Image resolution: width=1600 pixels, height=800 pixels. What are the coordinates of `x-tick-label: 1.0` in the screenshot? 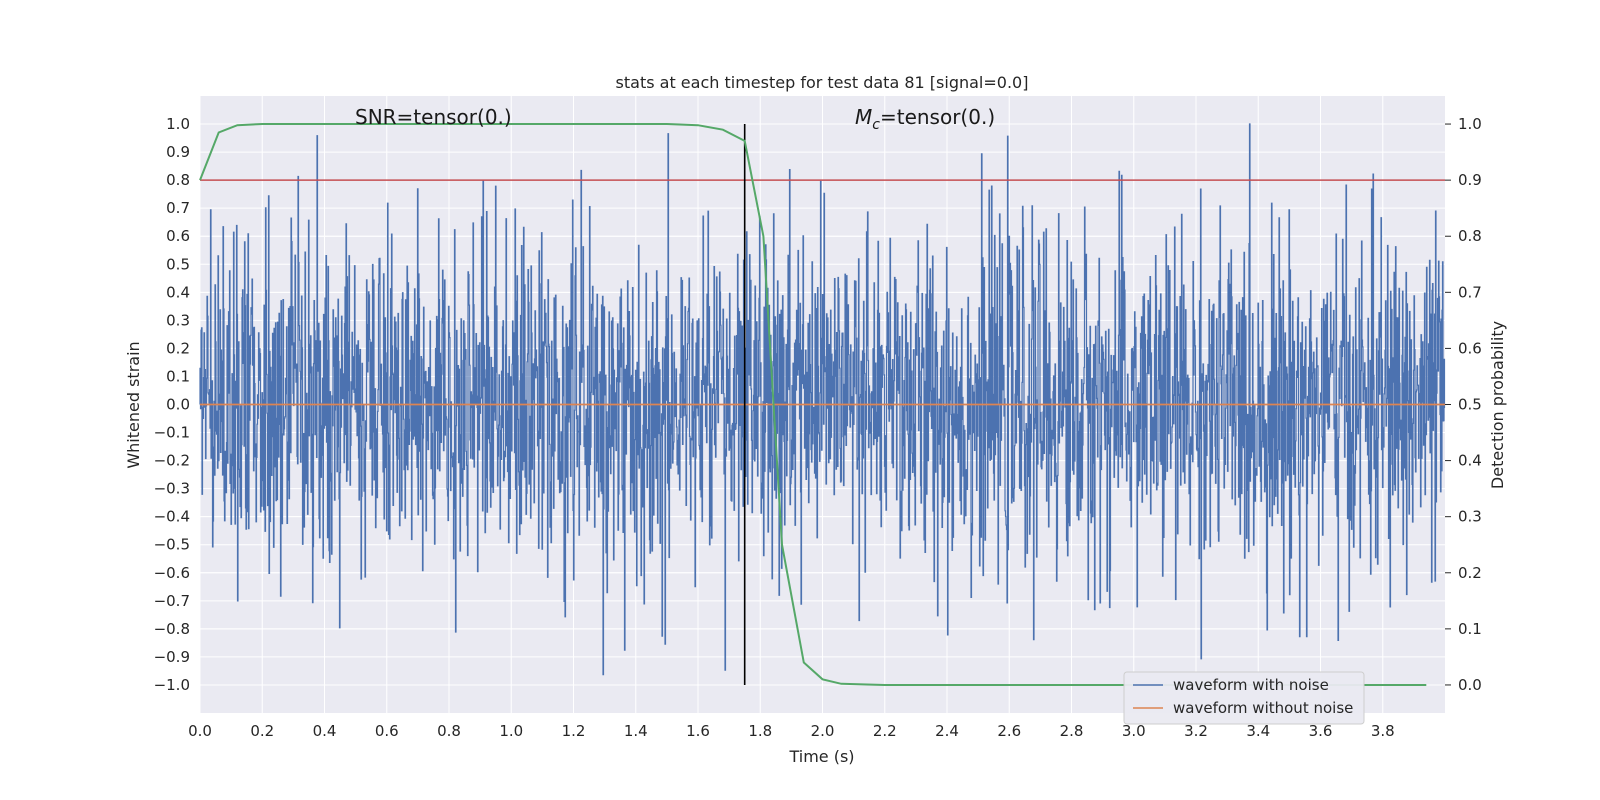 It's located at (511, 731).